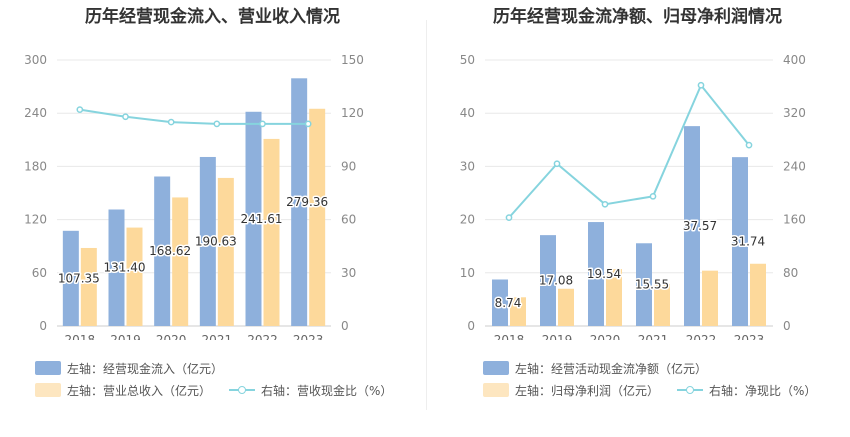 The height and width of the screenshot is (437, 850). Describe the element at coordinates (35, 113) in the screenshot. I see `y-left-tick-label: 240` at that location.